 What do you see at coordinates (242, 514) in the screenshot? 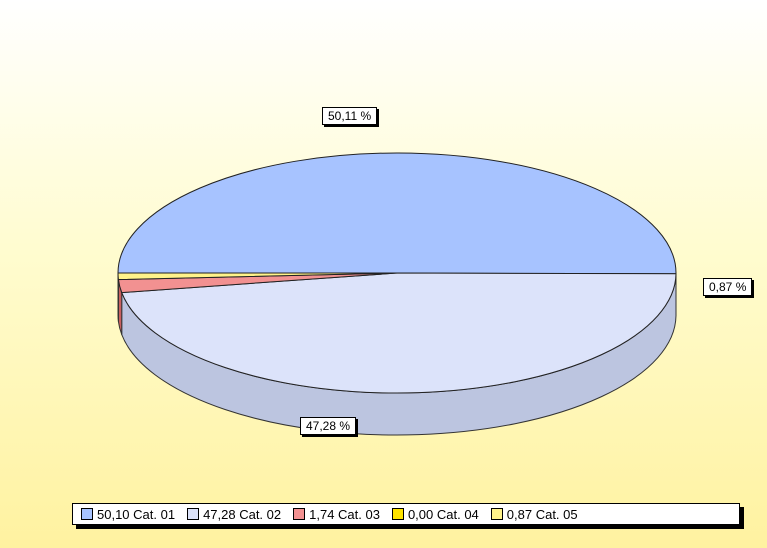
I see `legend-label: 47,28 Cat. 02` at bounding box center [242, 514].